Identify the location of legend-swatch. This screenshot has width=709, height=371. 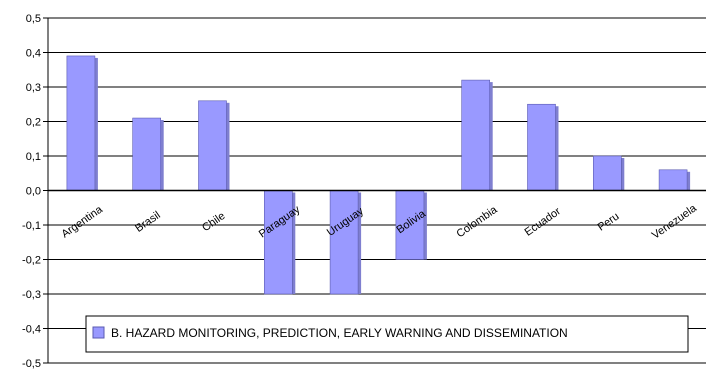
(98, 332).